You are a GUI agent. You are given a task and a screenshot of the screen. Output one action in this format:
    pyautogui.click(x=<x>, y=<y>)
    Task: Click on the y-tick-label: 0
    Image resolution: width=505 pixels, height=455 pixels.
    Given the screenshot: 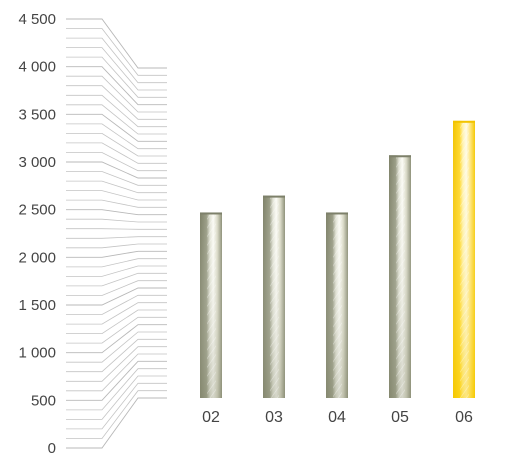 What is the action you would take?
    pyautogui.click(x=52, y=447)
    